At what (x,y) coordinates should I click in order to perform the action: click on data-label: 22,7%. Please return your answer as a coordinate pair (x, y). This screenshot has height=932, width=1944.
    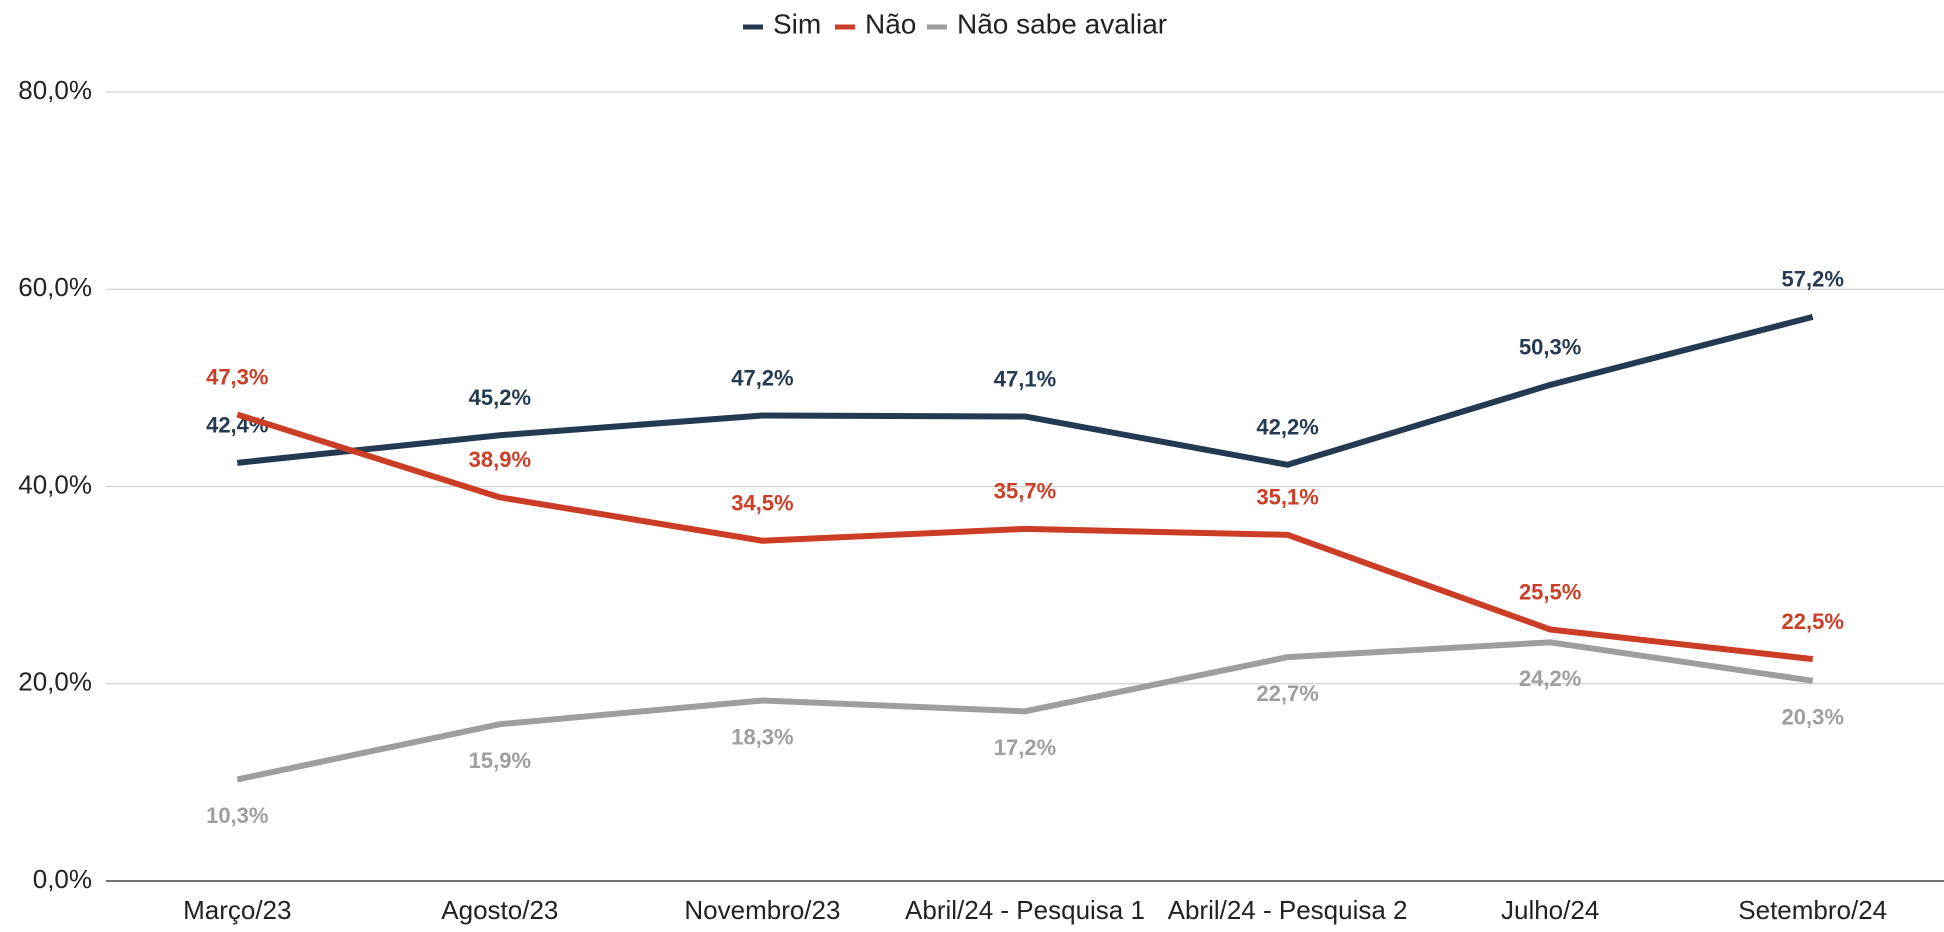
    Looking at the image, I should click on (1287, 693).